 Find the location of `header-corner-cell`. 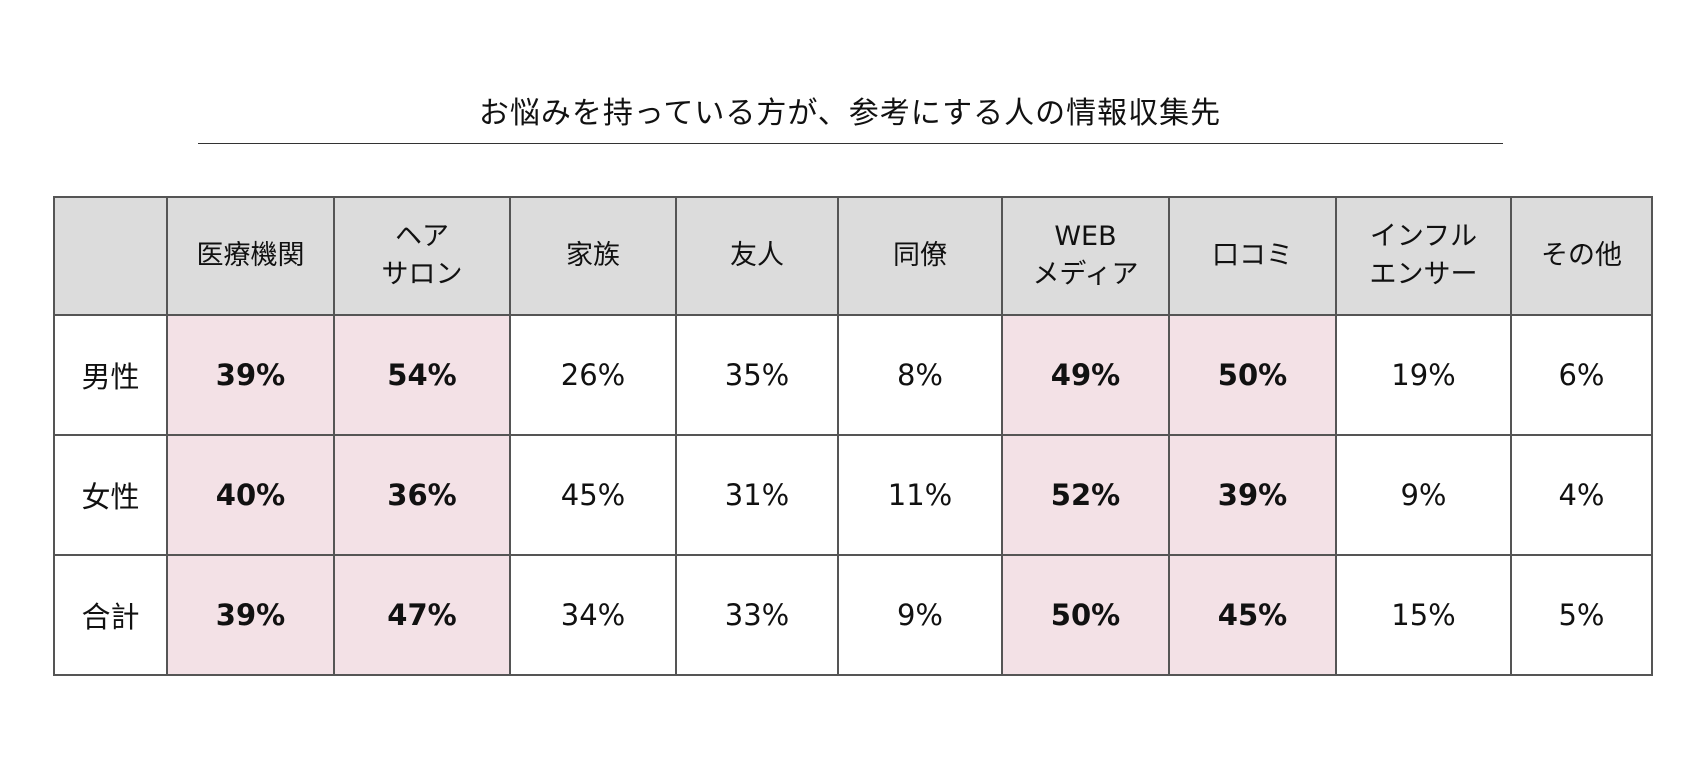

header-corner-cell is located at coordinates (110, 256).